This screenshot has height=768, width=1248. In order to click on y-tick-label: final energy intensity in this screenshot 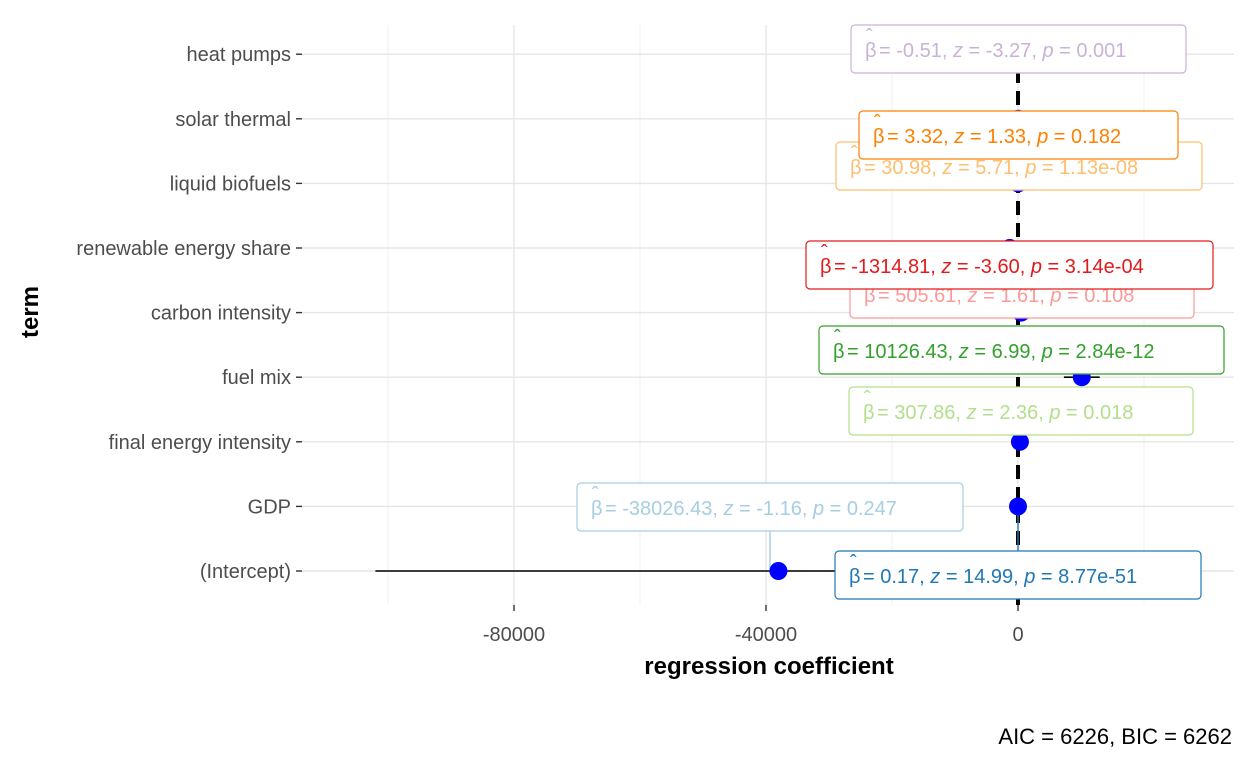, I will do `click(200, 443)`.